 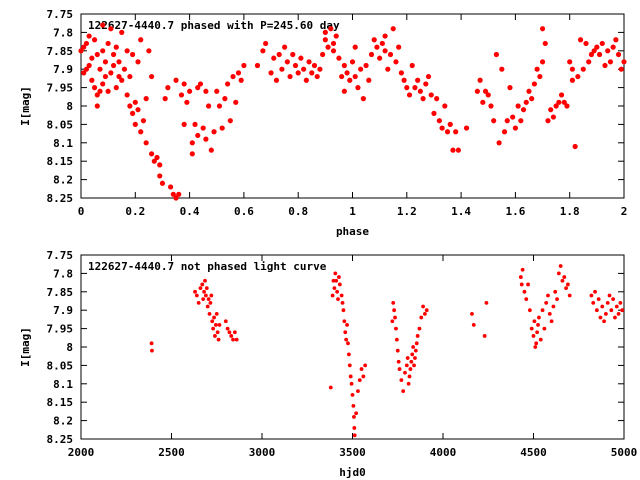 What do you see at coordinates (135, 211) in the screenshot?
I see `x-tick-label: 0.2` at bounding box center [135, 211].